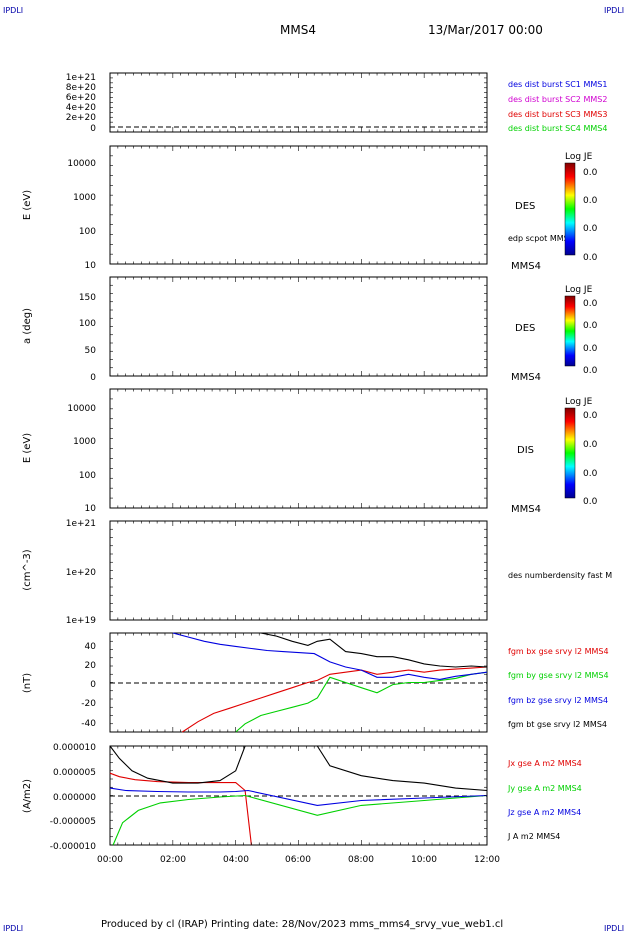  I want to click on p3-ylabel: a (deg), so click(27, 326).